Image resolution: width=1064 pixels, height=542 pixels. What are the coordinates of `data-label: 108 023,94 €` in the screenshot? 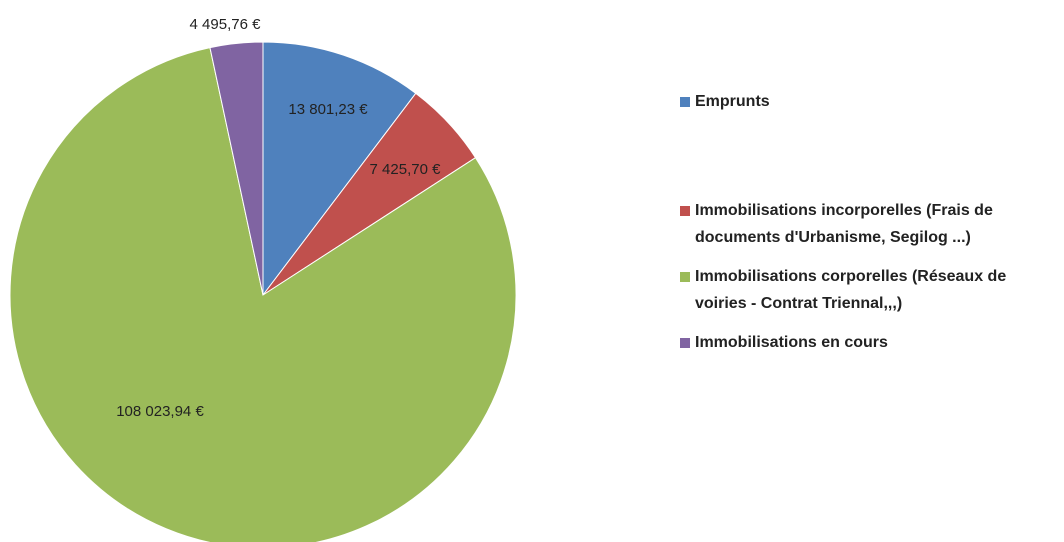 It's located at (160, 411).